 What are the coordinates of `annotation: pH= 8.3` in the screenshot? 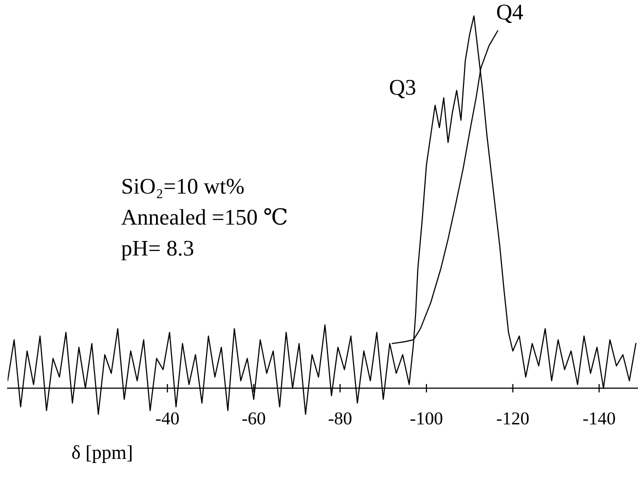 It's located at (157, 250).